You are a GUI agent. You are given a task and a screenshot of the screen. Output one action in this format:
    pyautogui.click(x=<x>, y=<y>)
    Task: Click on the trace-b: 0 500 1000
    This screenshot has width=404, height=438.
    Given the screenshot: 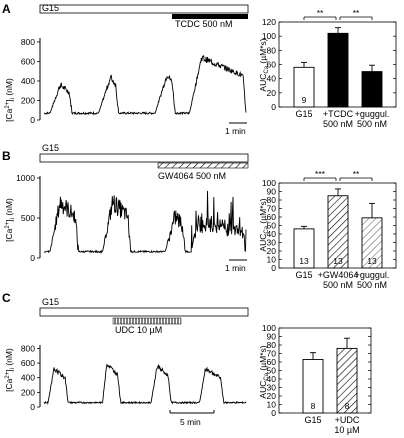 What is the action you would take?
    pyautogui.click(x=131, y=218)
    